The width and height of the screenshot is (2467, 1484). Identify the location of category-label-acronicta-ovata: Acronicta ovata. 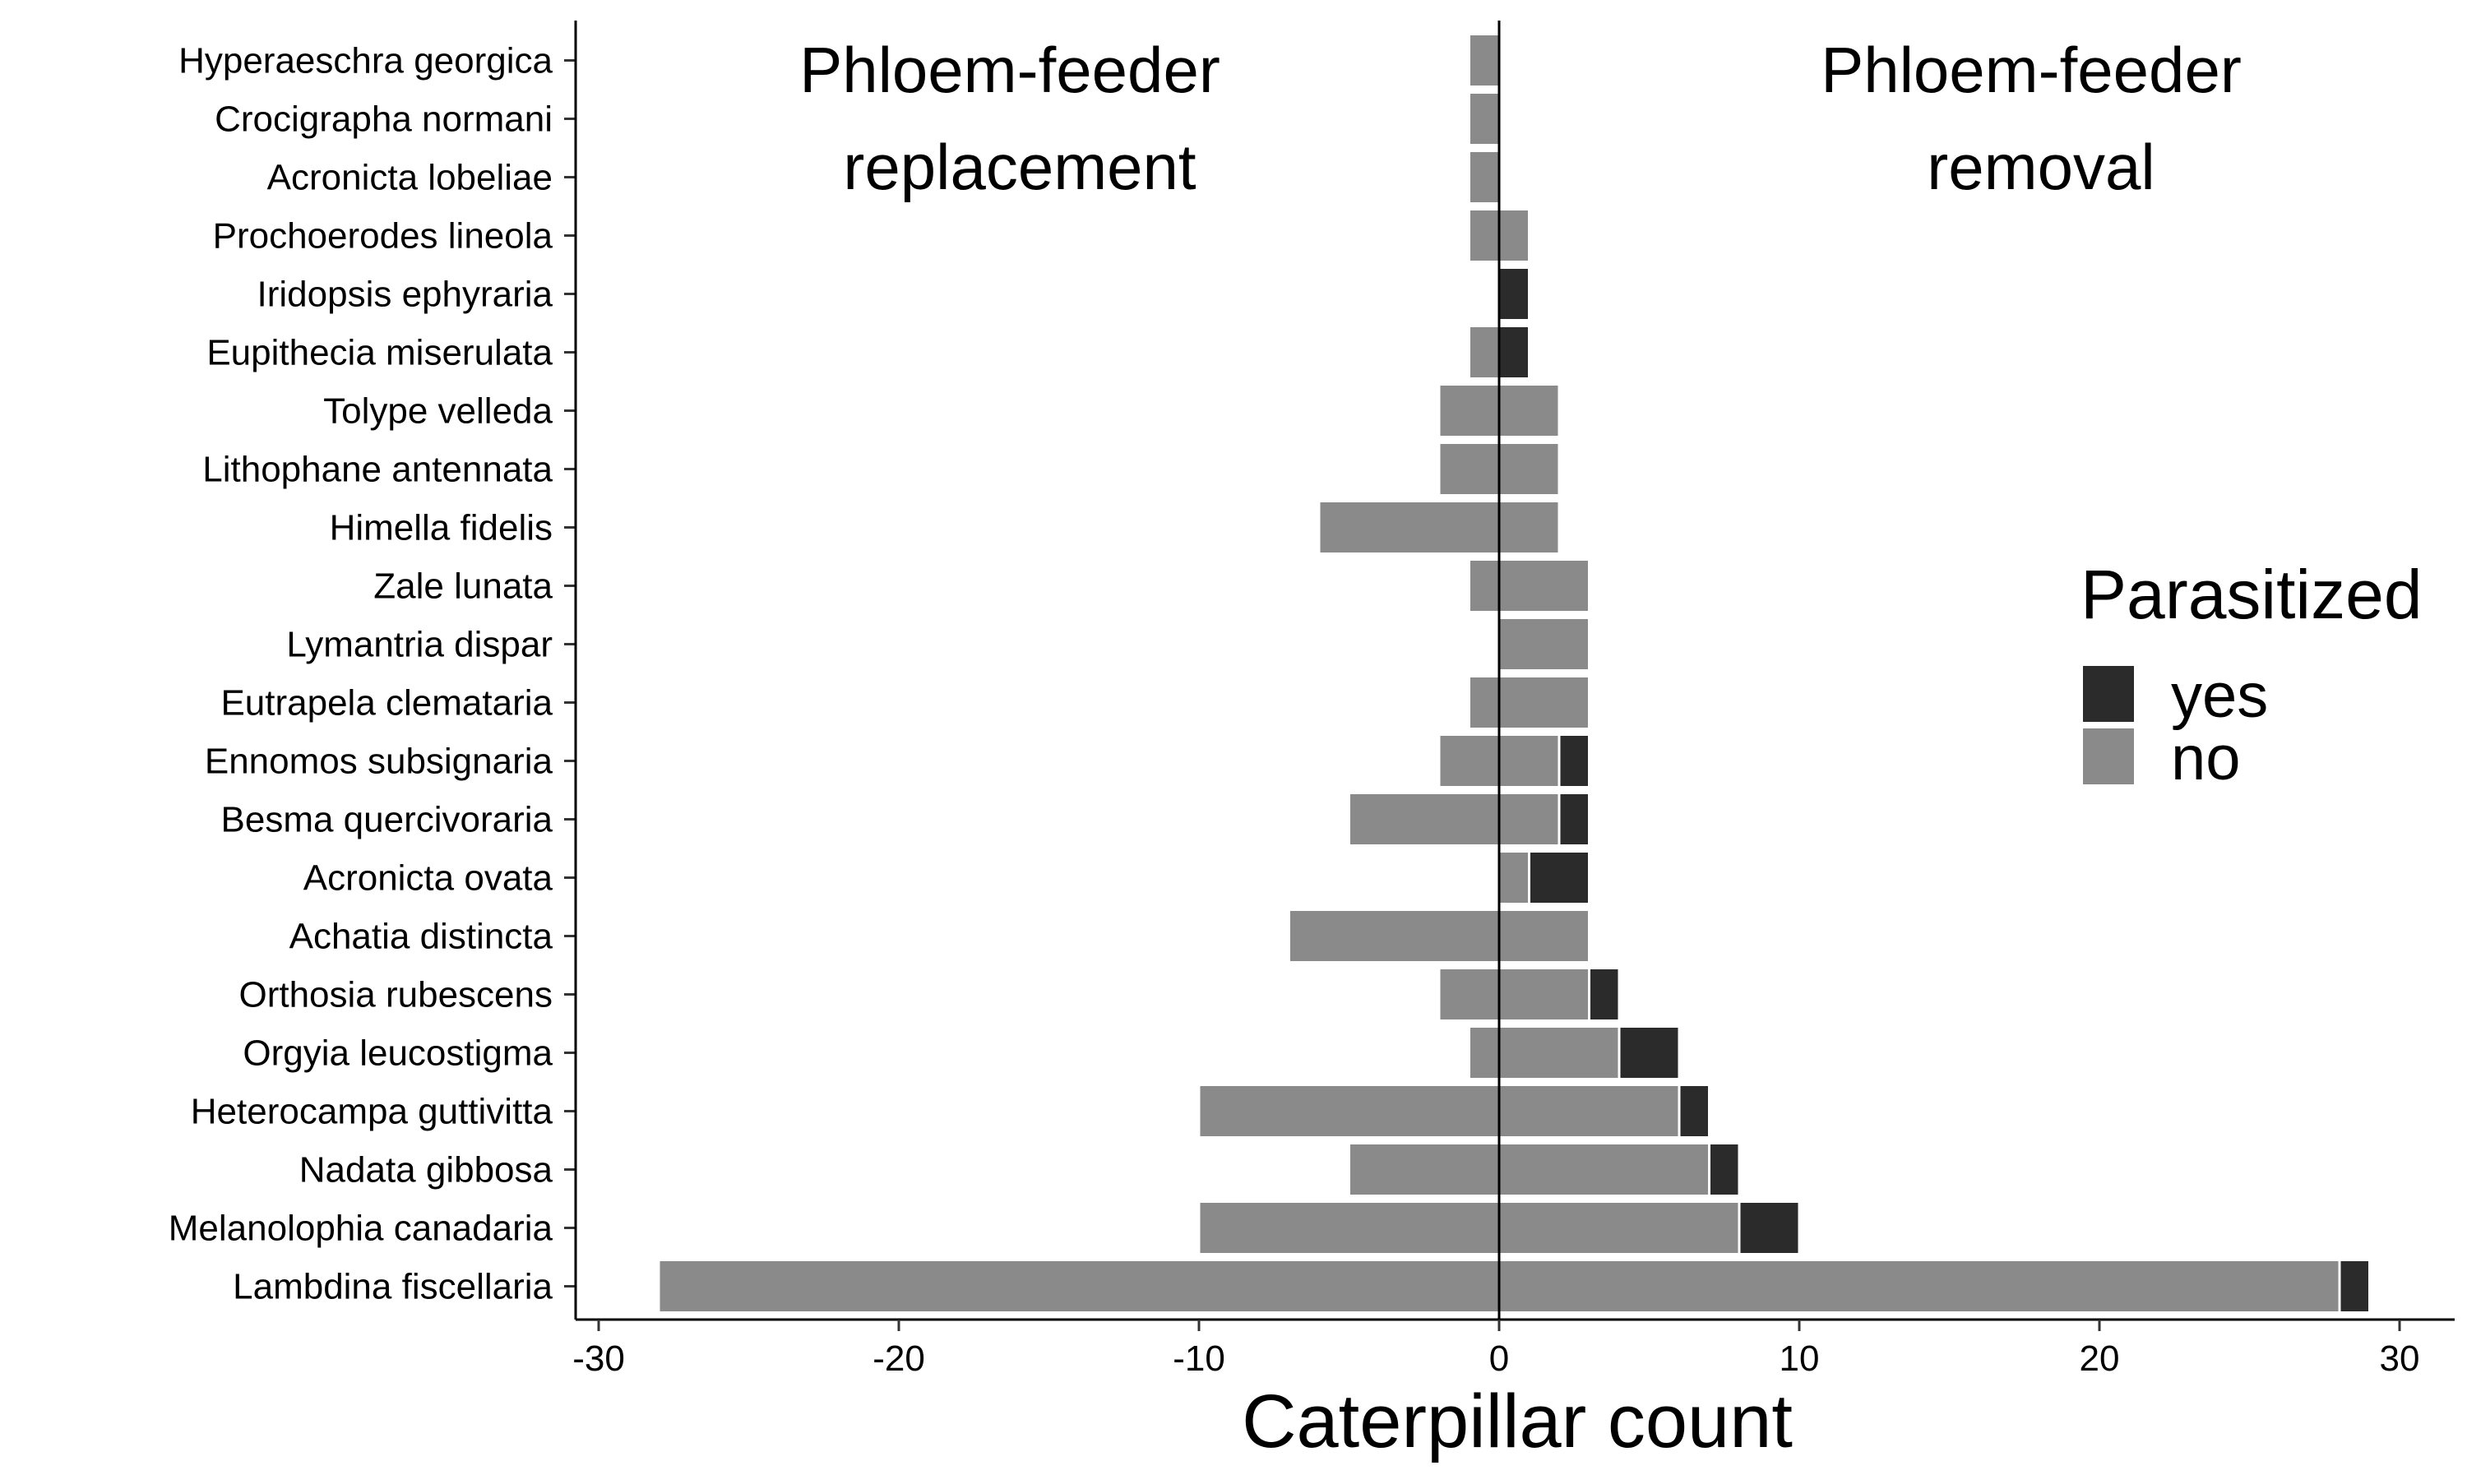
(428, 879).